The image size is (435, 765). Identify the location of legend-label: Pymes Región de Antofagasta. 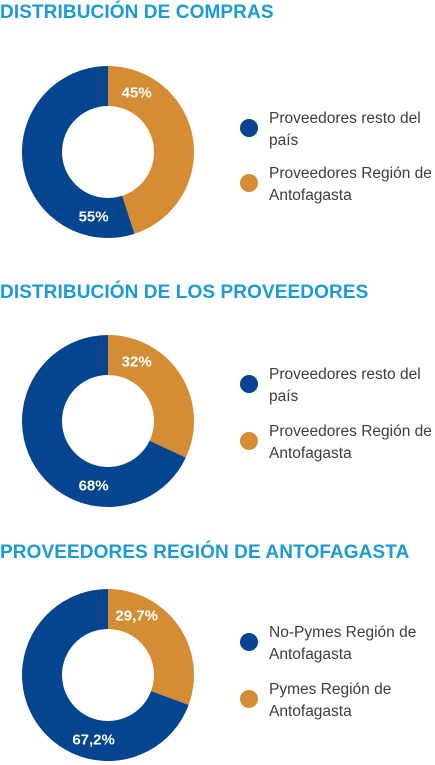
(330, 700).